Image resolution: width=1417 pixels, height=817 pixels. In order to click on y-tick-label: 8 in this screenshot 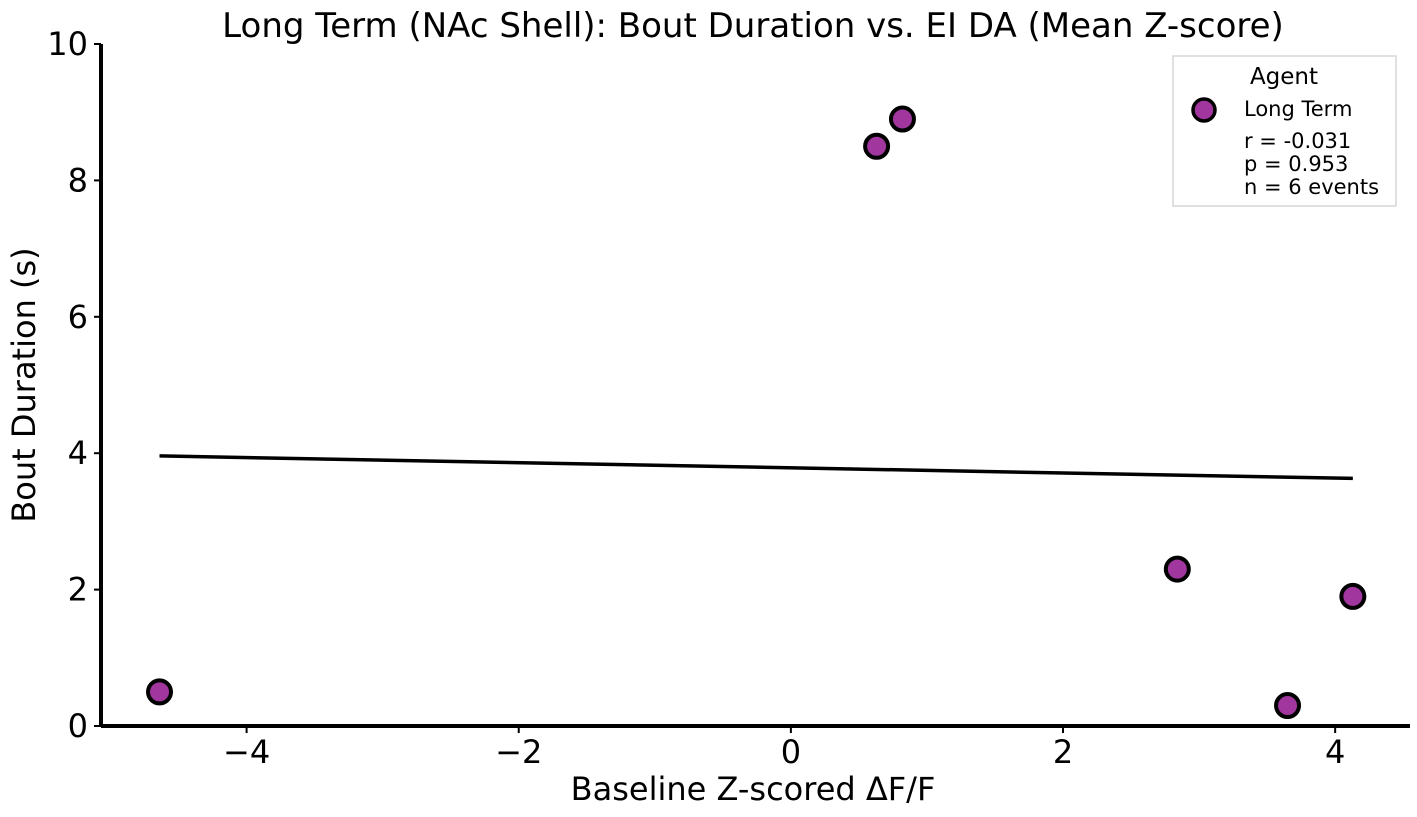, I will do `click(78, 180)`.